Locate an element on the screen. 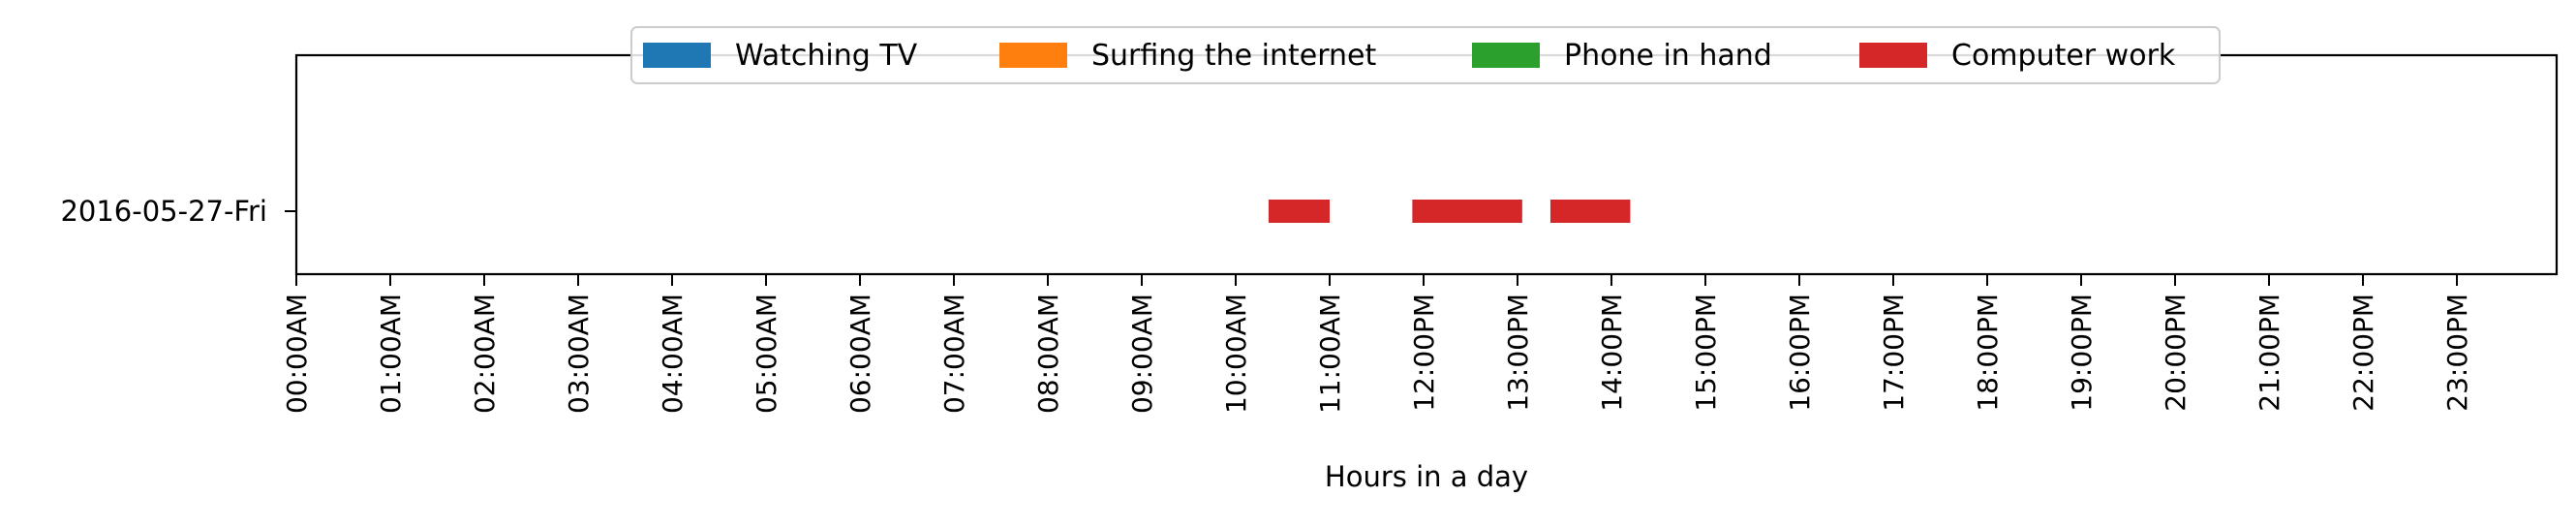 The image size is (2576, 528). x-axis-label: Hours in a day is located at coordinates (1426, 476).